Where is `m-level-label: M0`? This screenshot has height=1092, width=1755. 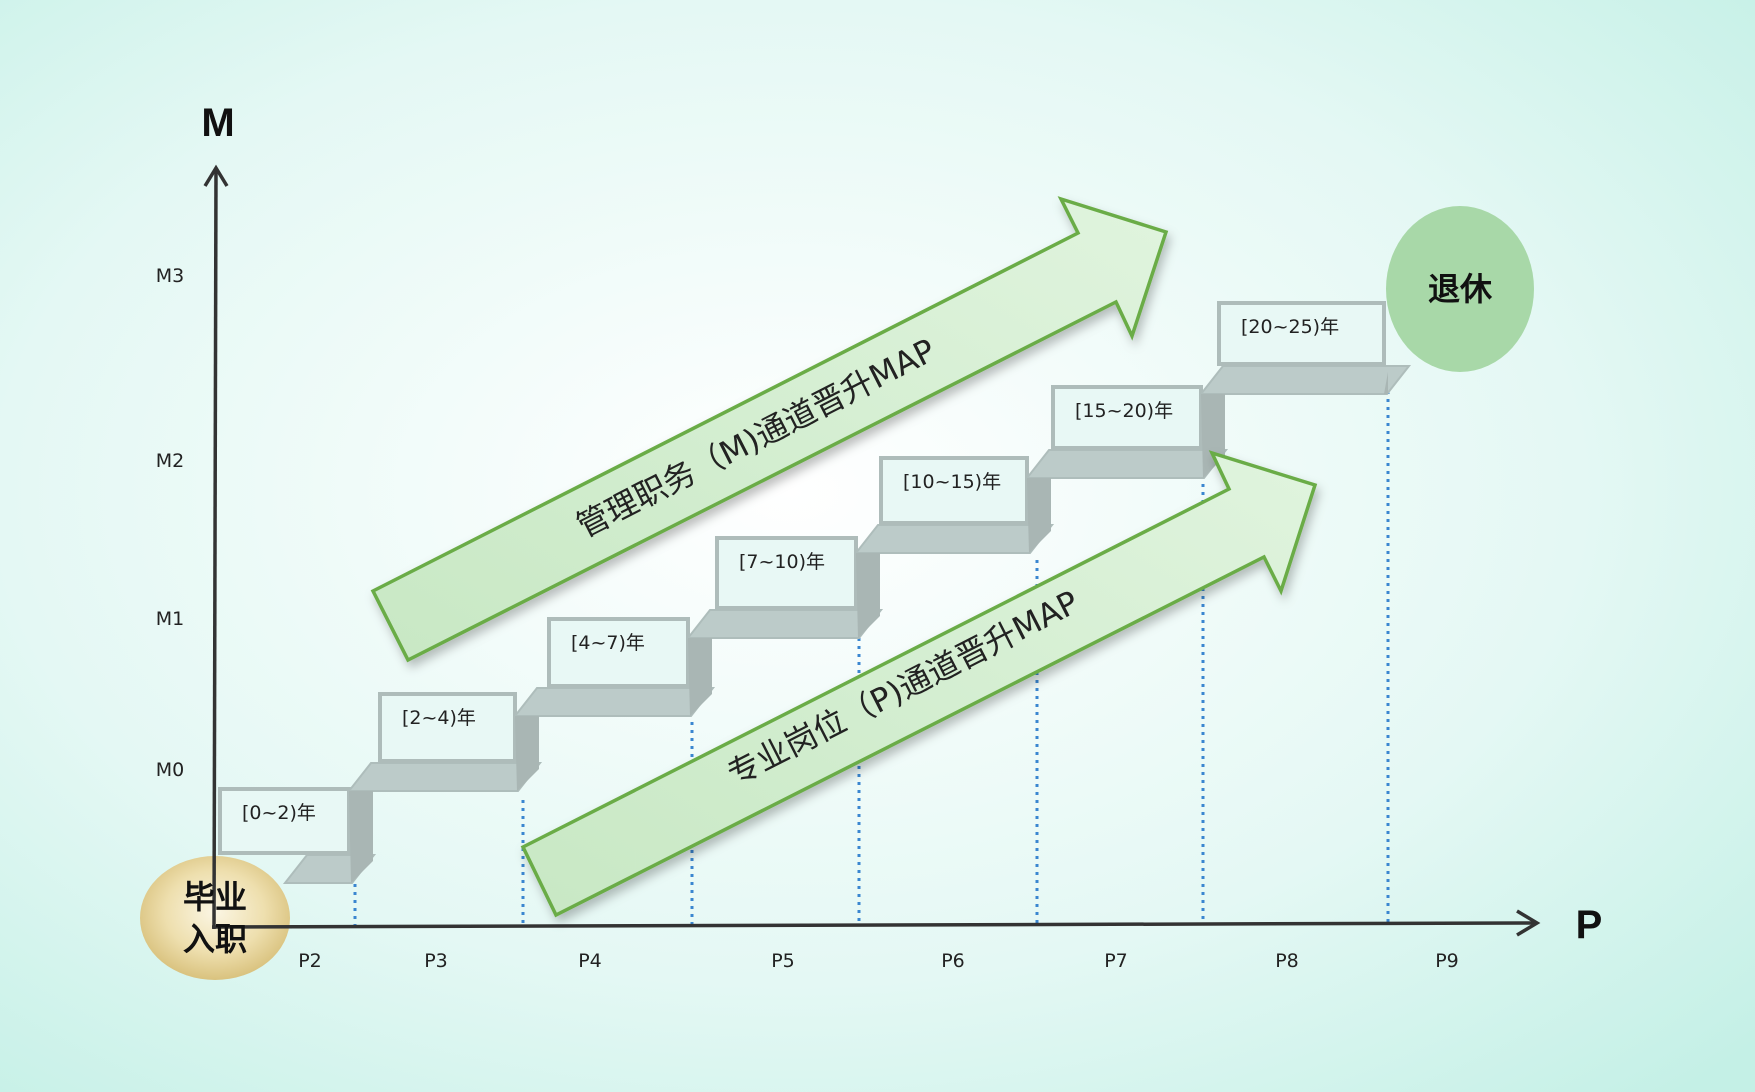 m-level-label: M0 is located at coordinates (170, 770).